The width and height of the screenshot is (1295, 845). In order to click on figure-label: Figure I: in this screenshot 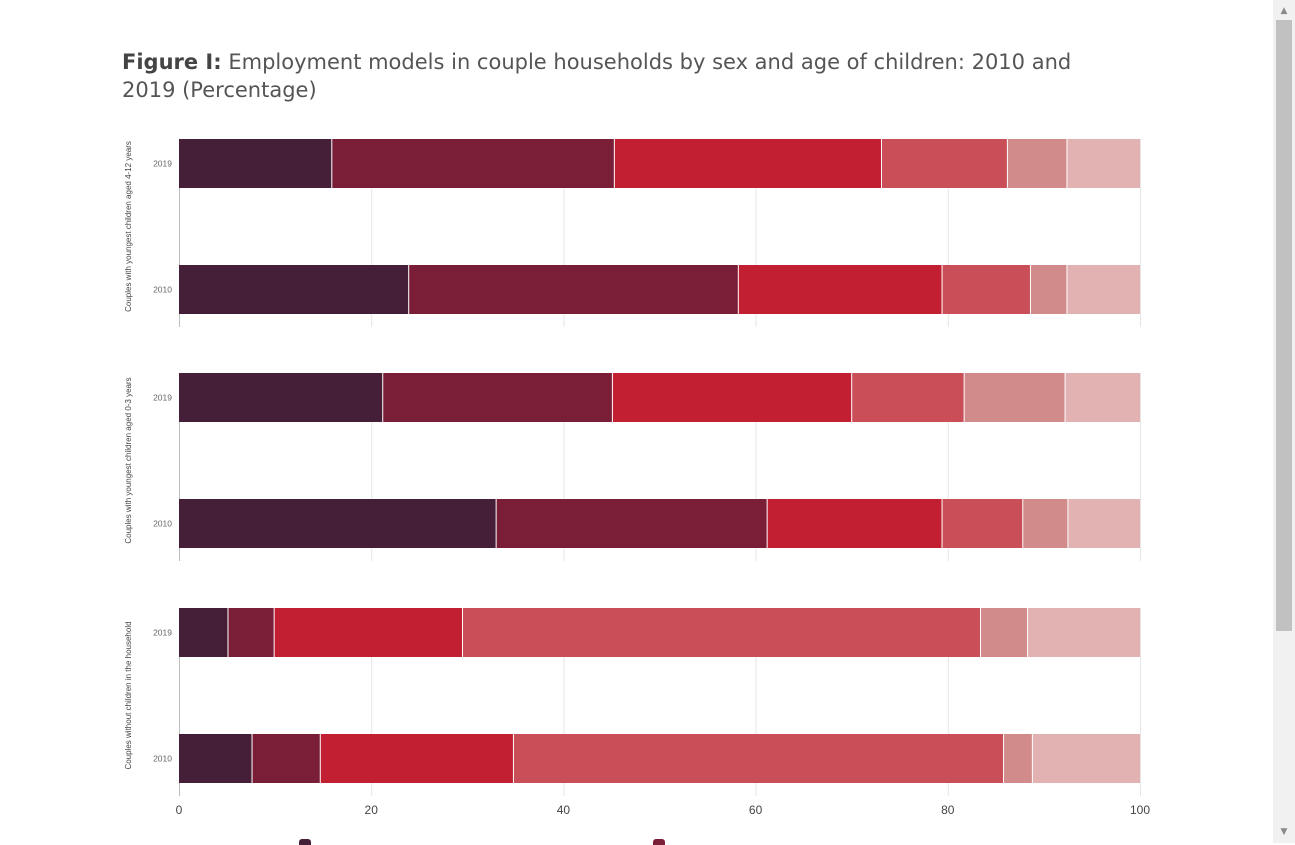, I will do `click(172, 62)`.